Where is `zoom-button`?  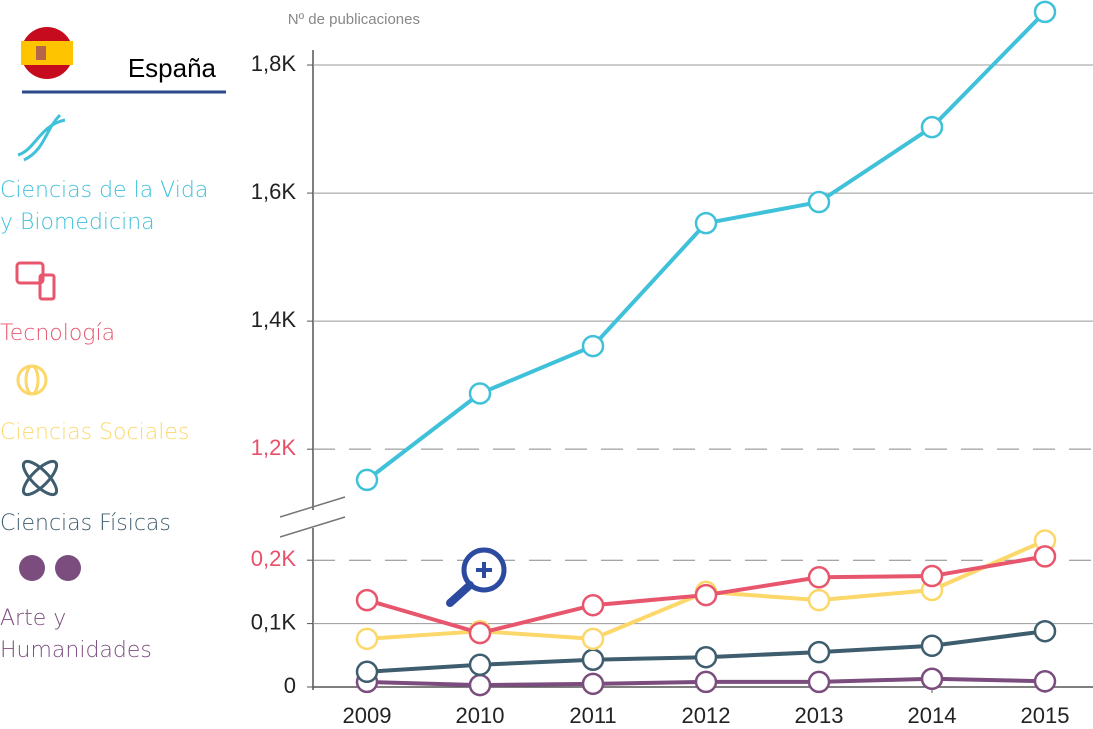 zoom-button is located at coordinates (476, 577).